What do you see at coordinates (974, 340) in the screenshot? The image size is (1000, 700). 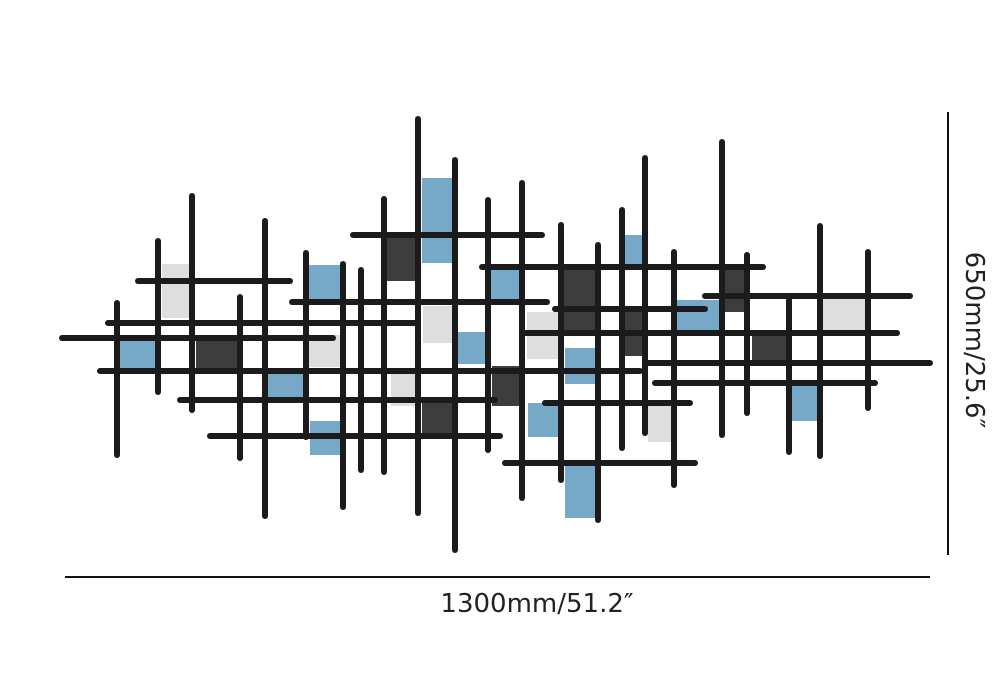 I see `height-label: 650mm/25.6″` at bounding box center [974, 340].